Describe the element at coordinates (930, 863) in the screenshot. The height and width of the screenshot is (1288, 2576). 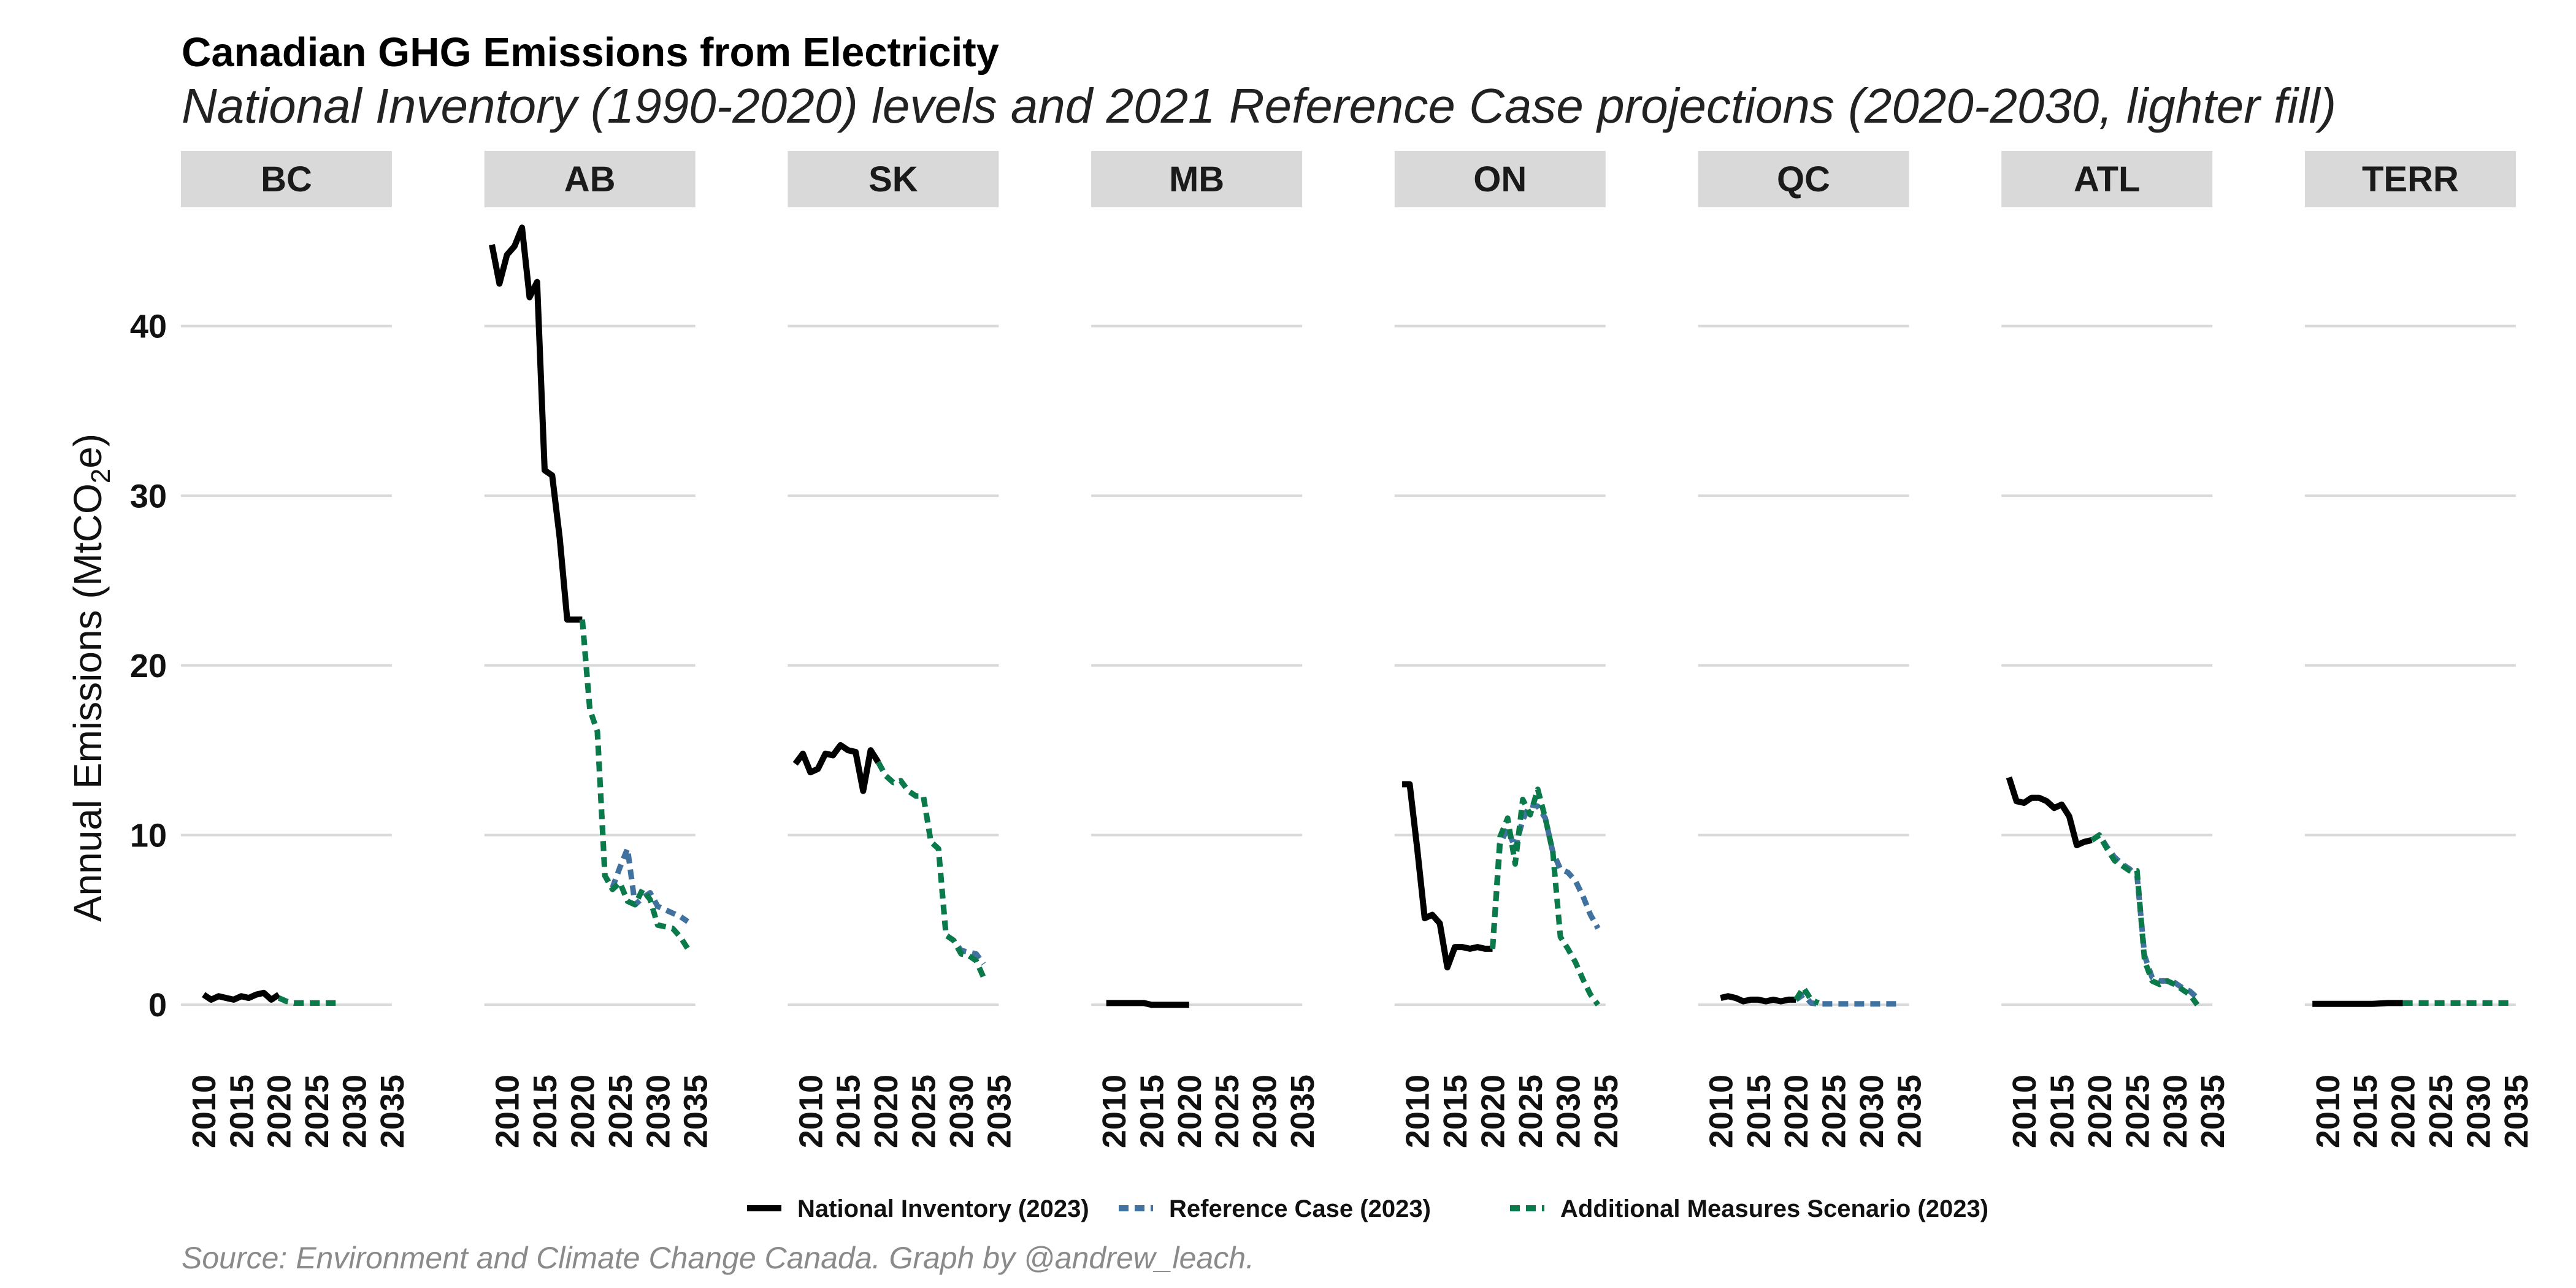
I see `series-line-reference-case-2023` at that location.